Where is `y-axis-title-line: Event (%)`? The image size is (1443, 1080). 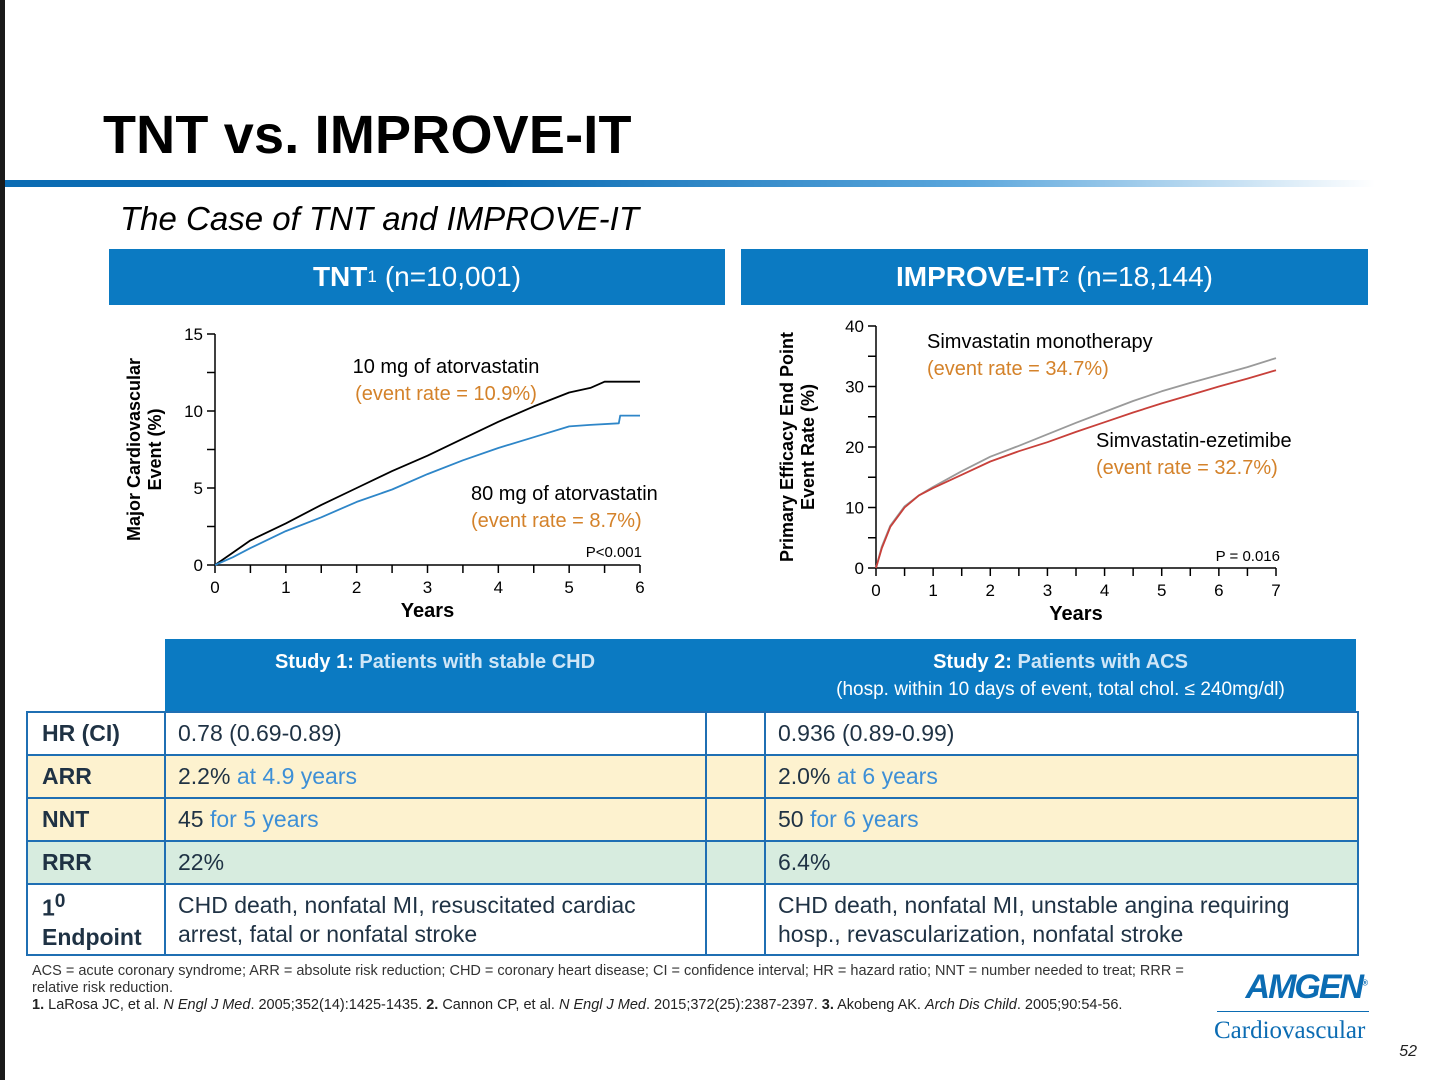 y-axis-title-line: Event (%) is located at coordinates (155, 449).